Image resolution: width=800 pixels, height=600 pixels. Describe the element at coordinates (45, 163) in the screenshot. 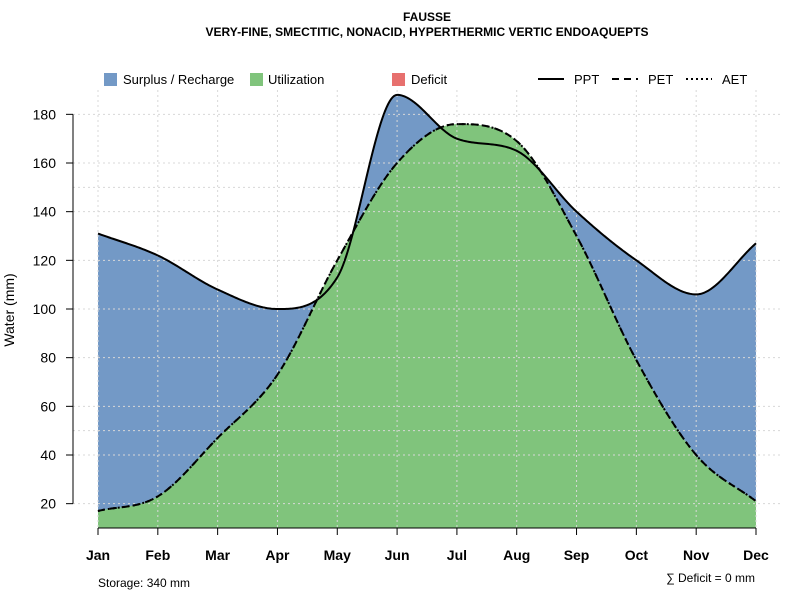

I see `y-tick-label: 160` at that location.